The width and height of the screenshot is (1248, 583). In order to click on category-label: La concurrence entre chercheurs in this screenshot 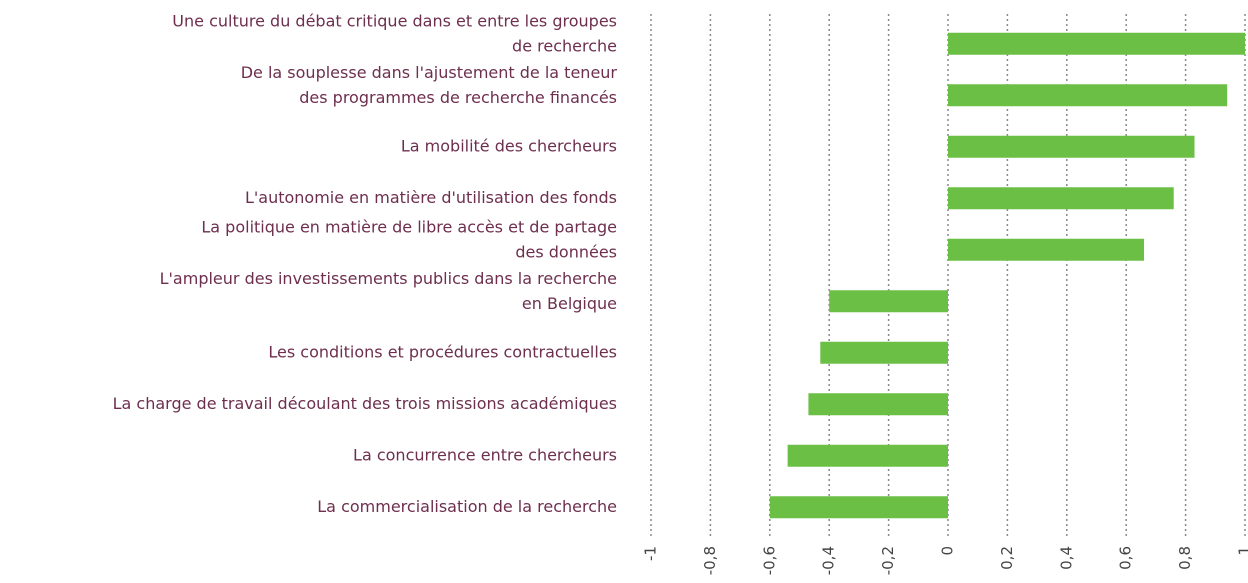, I will do `click(485, 454)`.